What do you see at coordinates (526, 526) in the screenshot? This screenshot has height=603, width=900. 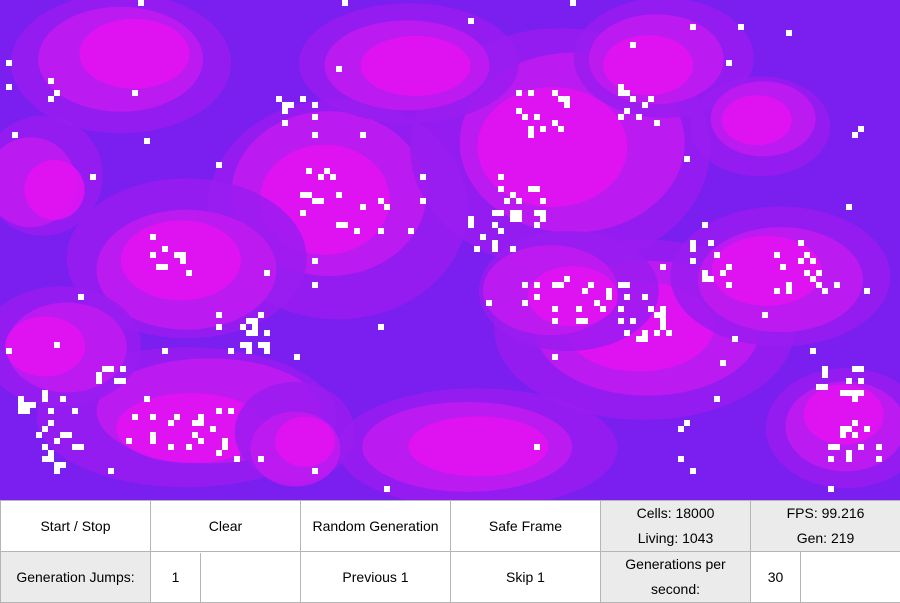 I see `safe-frame-button: Safe Frame` at bounding box center [526, 526].